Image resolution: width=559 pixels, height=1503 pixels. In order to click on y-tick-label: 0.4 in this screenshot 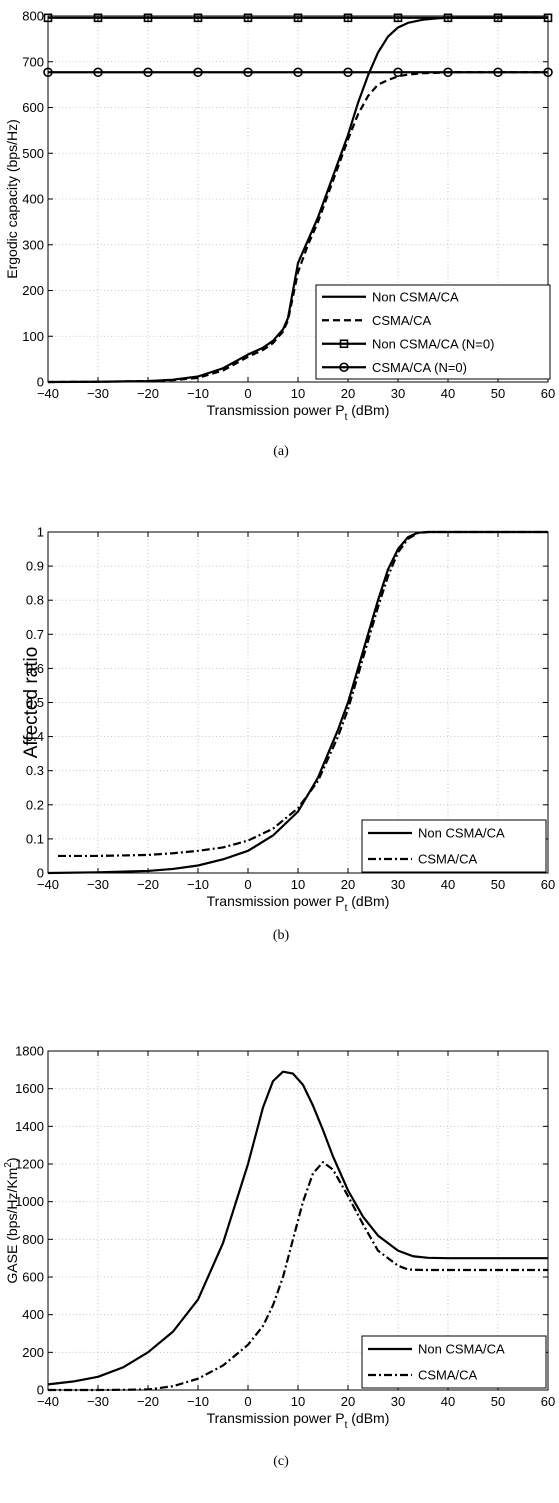, I will do `click(35, 736)`.